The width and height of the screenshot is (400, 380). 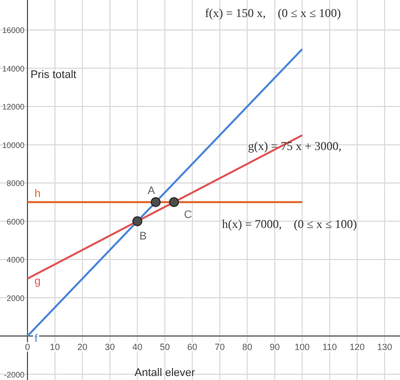 I want to click on y-axis-title: Pris totalt, so click(x=53, y=74).